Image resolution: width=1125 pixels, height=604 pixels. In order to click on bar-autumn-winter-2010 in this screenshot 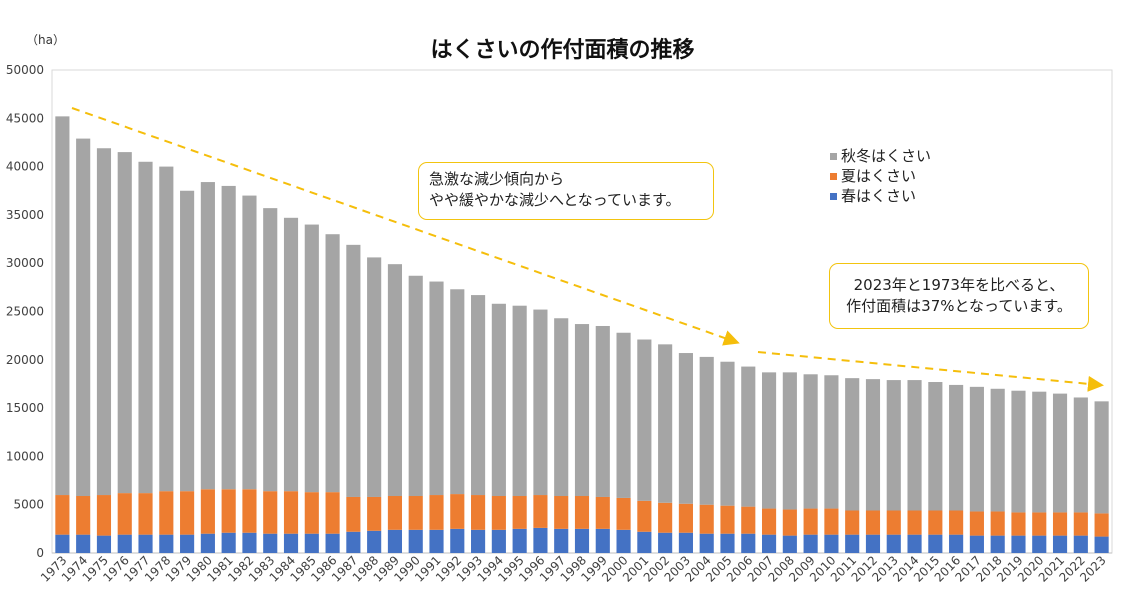, I will do `click(831, 442)`.